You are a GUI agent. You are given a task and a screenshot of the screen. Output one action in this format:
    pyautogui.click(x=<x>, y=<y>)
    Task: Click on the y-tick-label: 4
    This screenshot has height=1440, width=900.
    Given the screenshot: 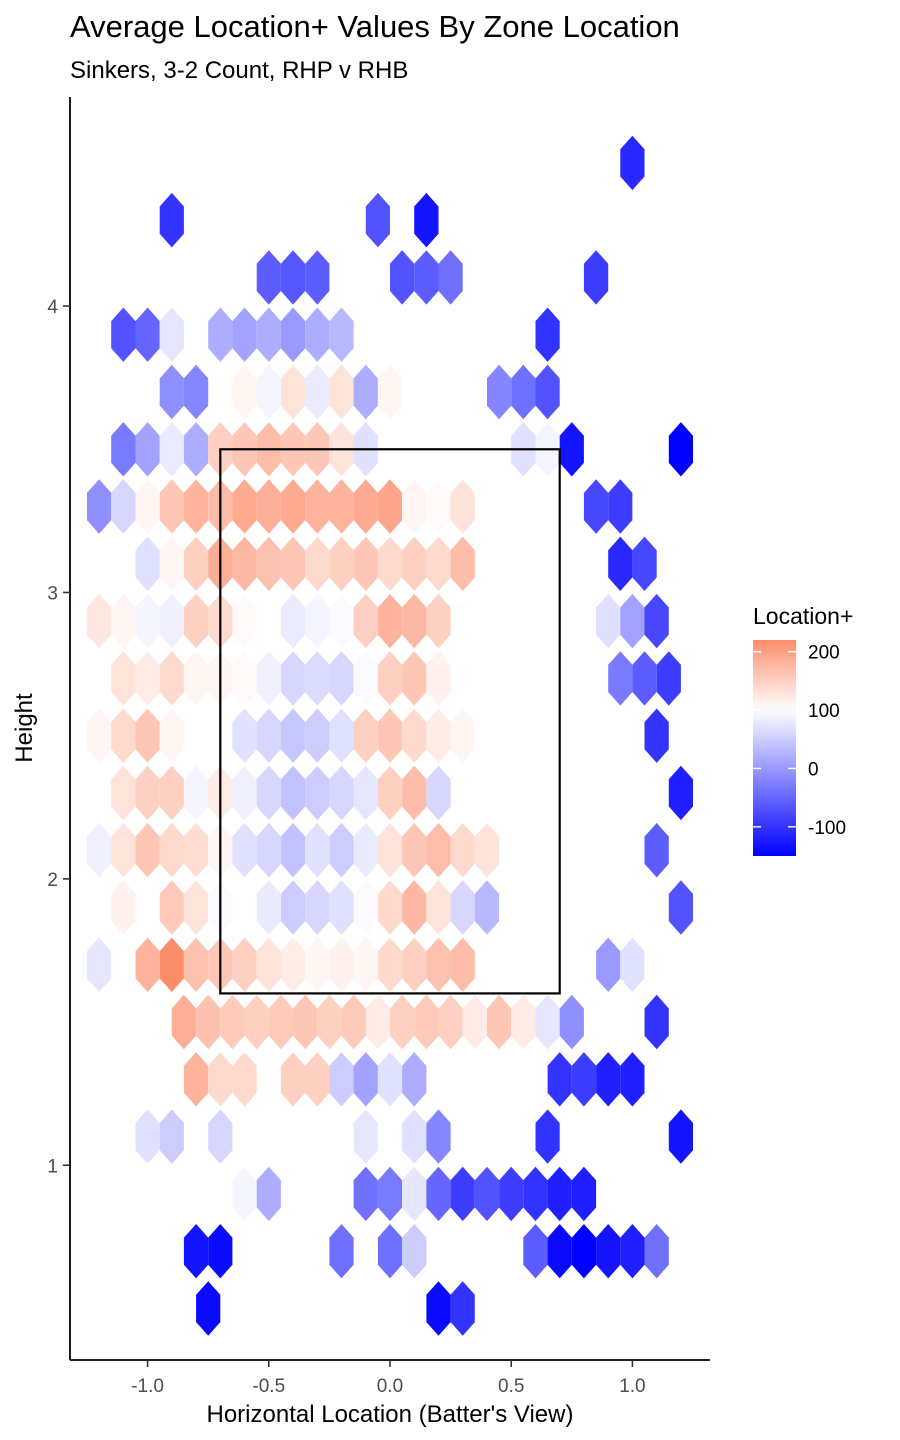 What is the action you would take?
    pyautogui.click(x=52, y=307)
    